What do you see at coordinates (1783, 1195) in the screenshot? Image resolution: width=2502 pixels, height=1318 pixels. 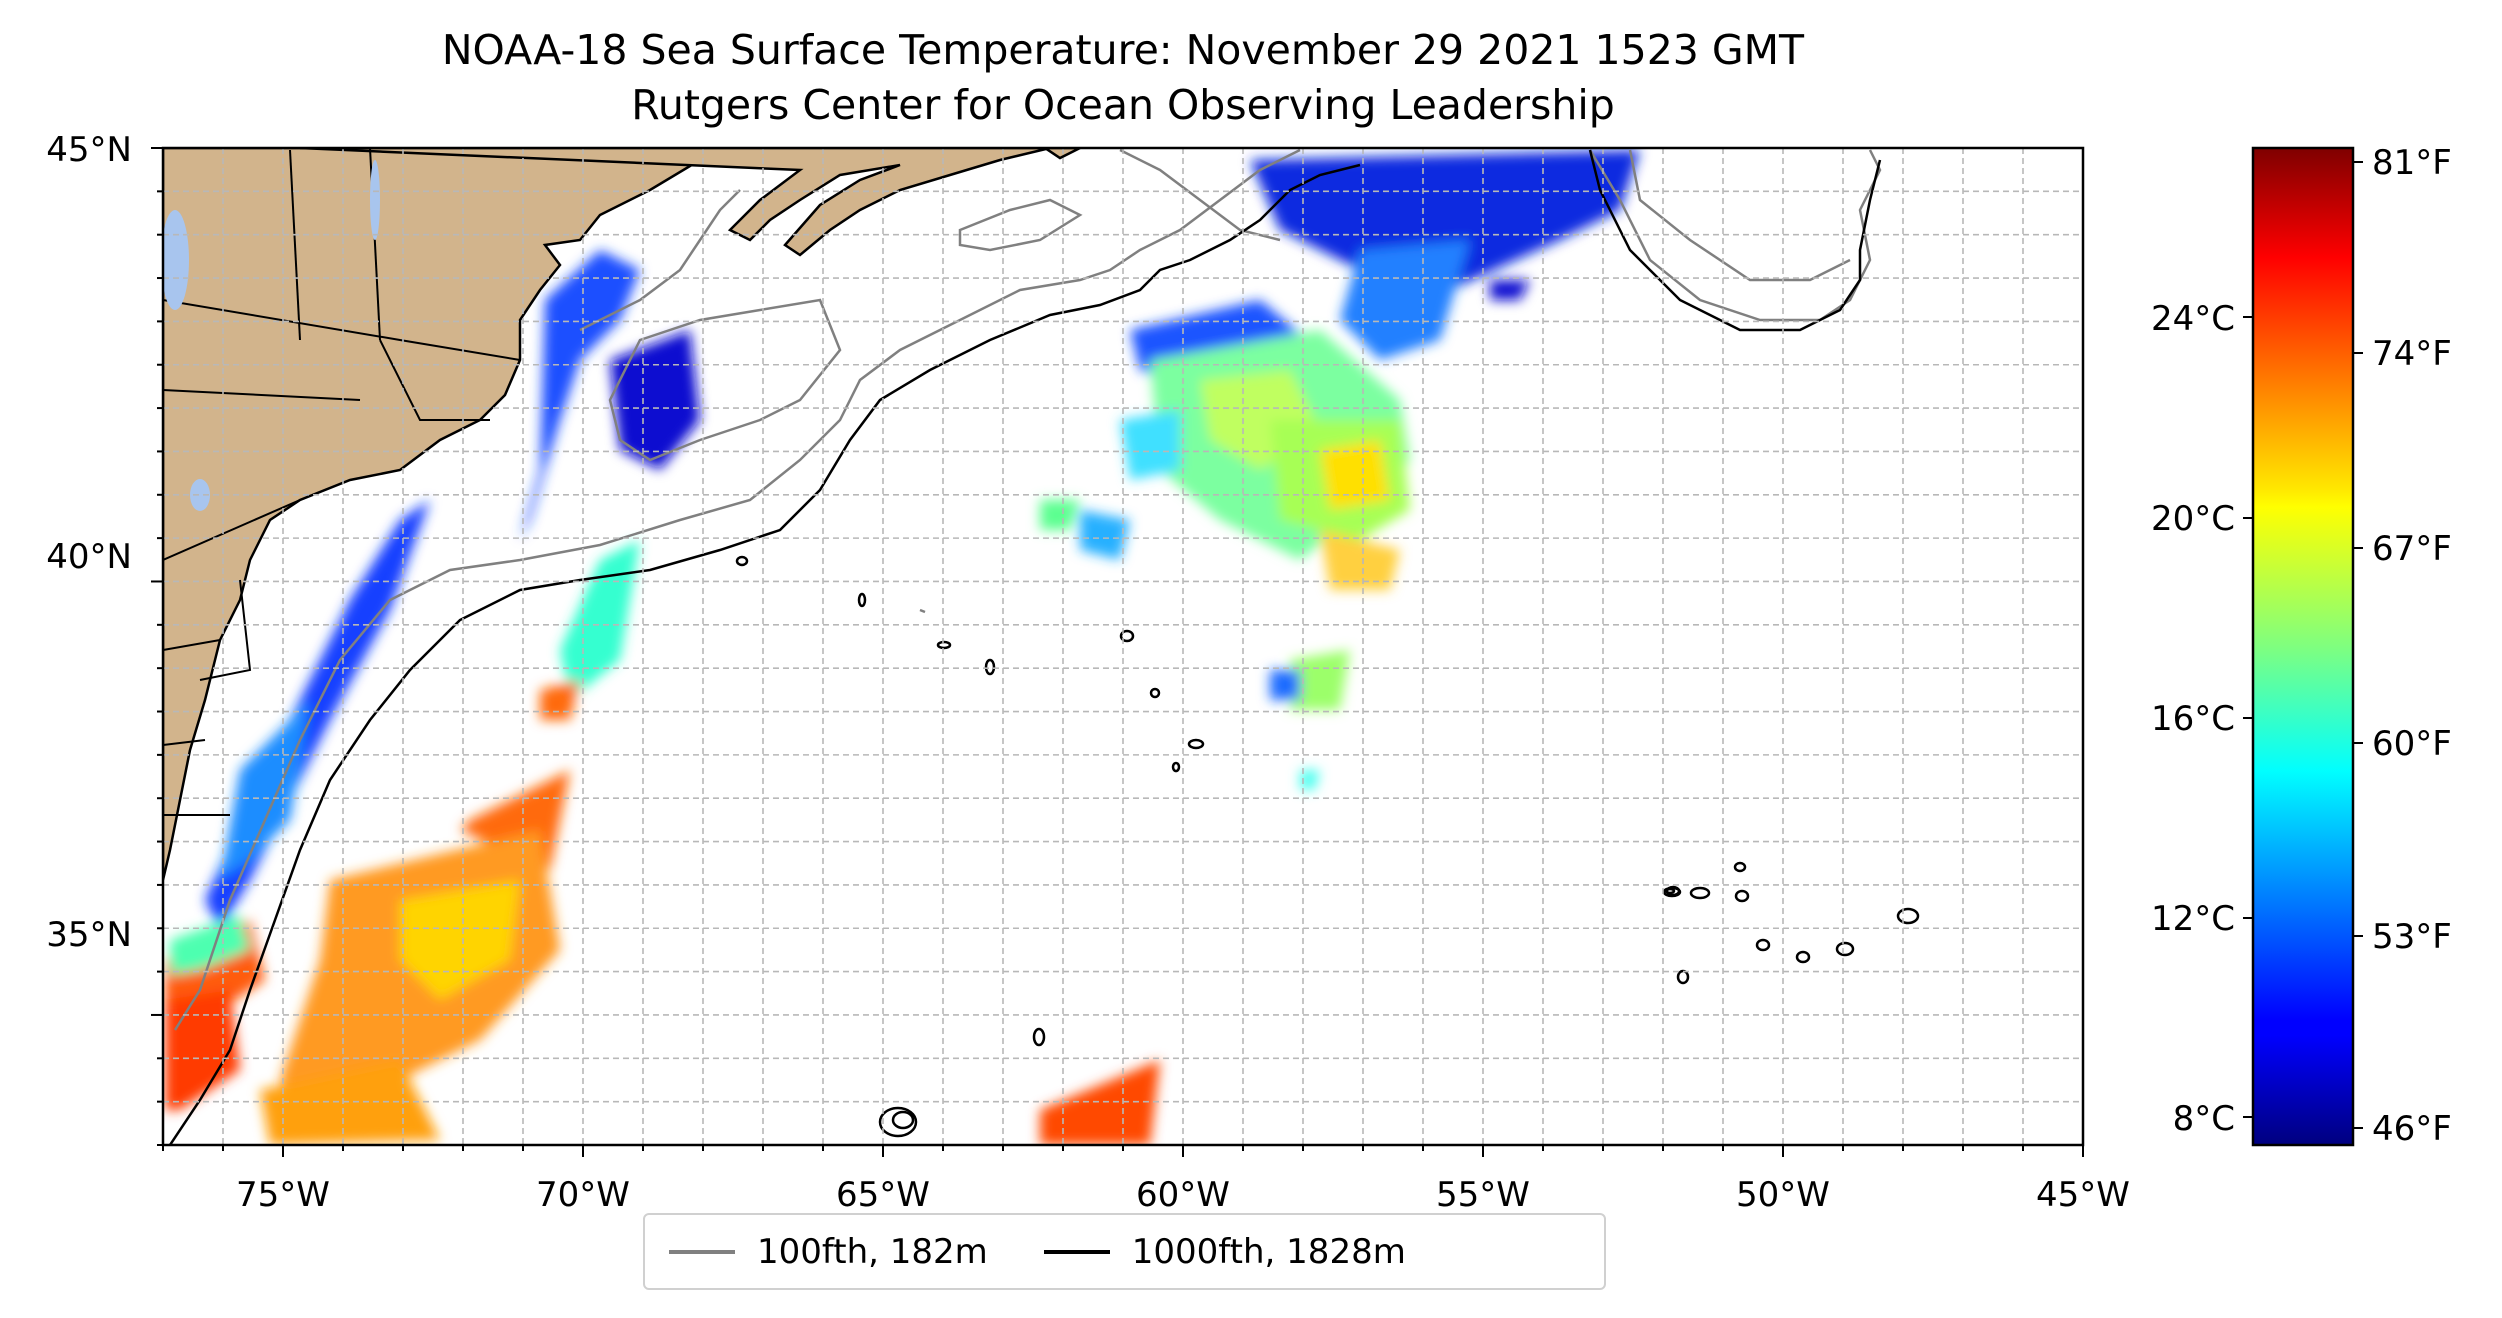 I see `lon-tick-label: 50°W` at bounding box center [1783, 1195].